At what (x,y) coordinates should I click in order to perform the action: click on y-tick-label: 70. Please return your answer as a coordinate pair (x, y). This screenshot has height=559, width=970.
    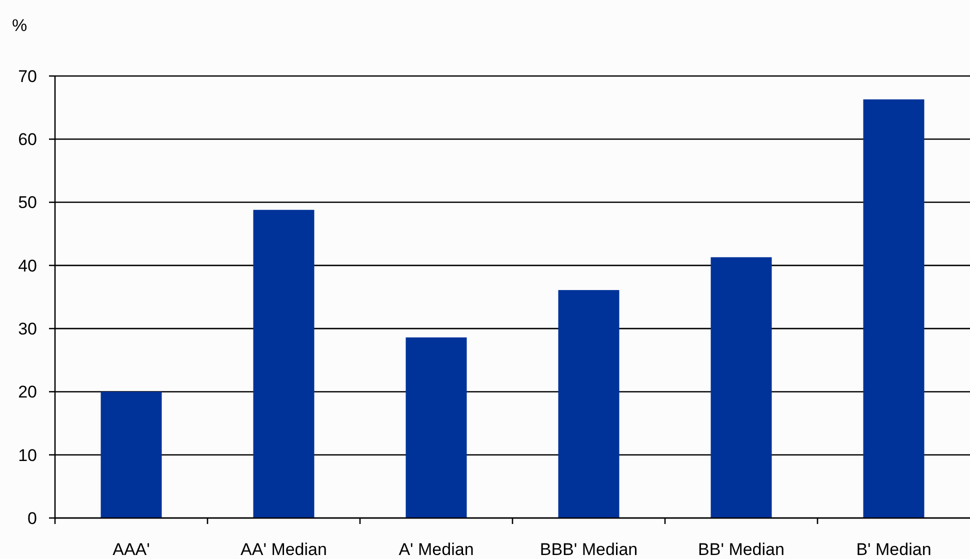
    Looking at the image, I should click on (27, 76).